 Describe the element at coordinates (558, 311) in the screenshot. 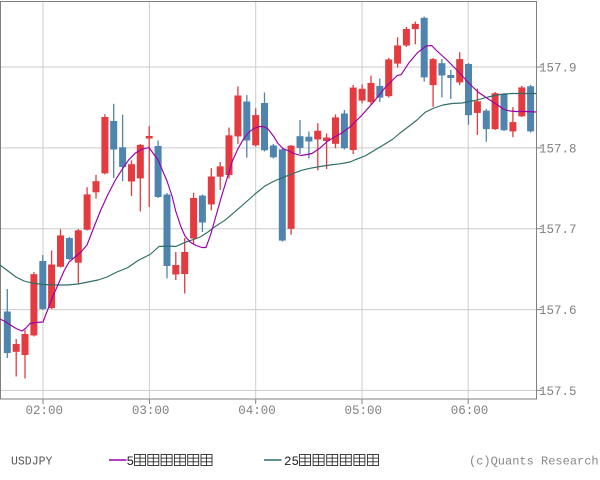

I see `svg-text: 157.6` at that location.